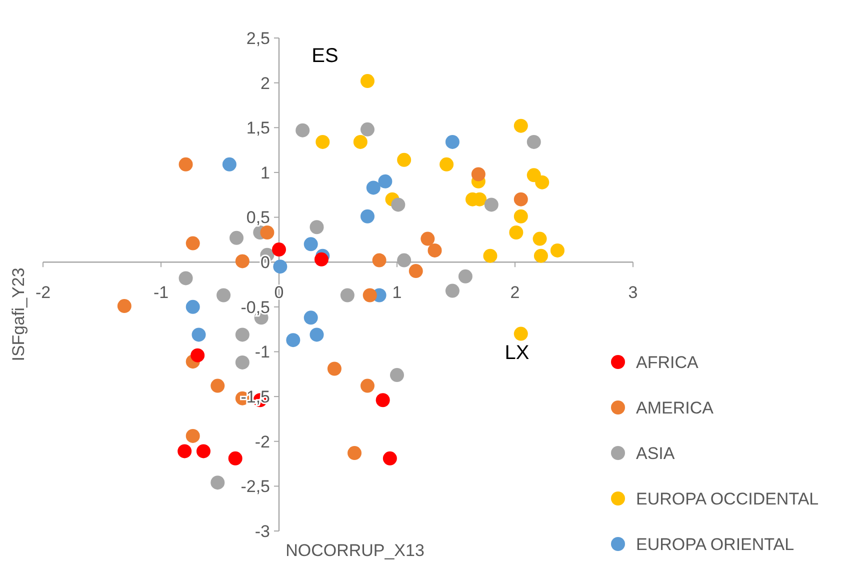  What do you see at coordinates (265, 83) in the screenshot?
I see `y-tick-label: 2` at bounding box center [265, 83].